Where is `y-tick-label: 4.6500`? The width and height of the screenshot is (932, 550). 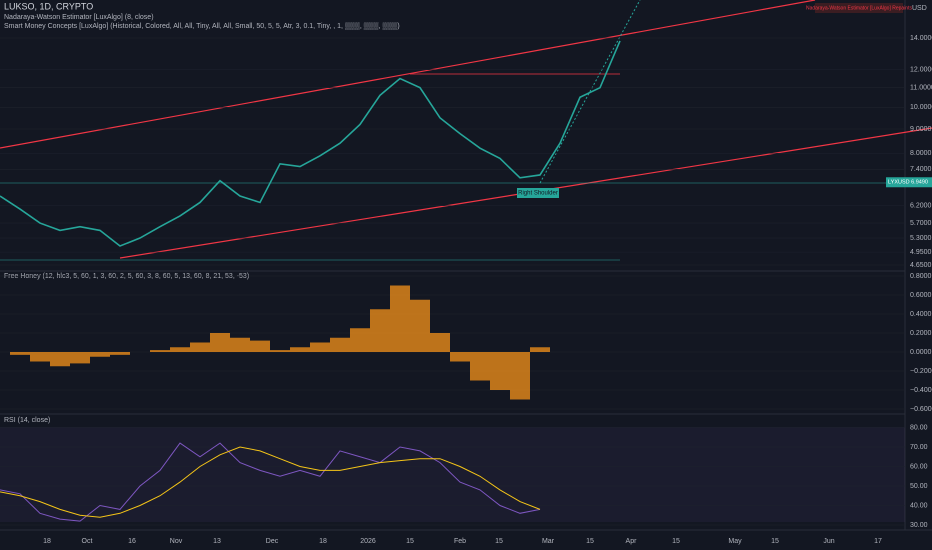 y-tick-label: 4.6500 is located at coordinates (921, 265).